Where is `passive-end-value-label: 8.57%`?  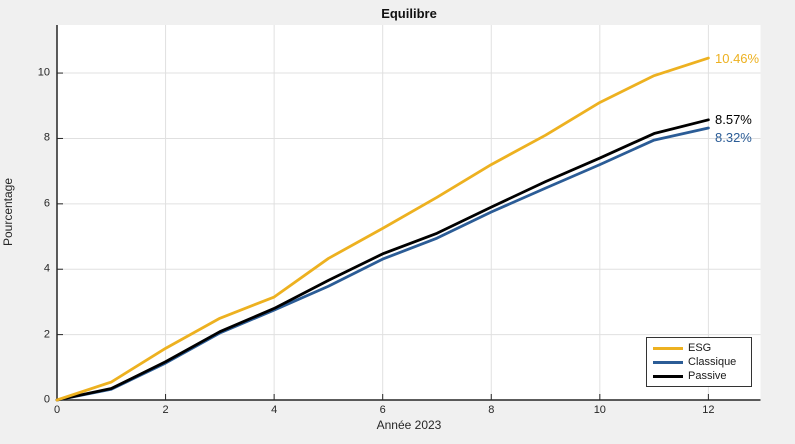 passive-end-value-label: 8.57% is located at coordinates (733, 120).